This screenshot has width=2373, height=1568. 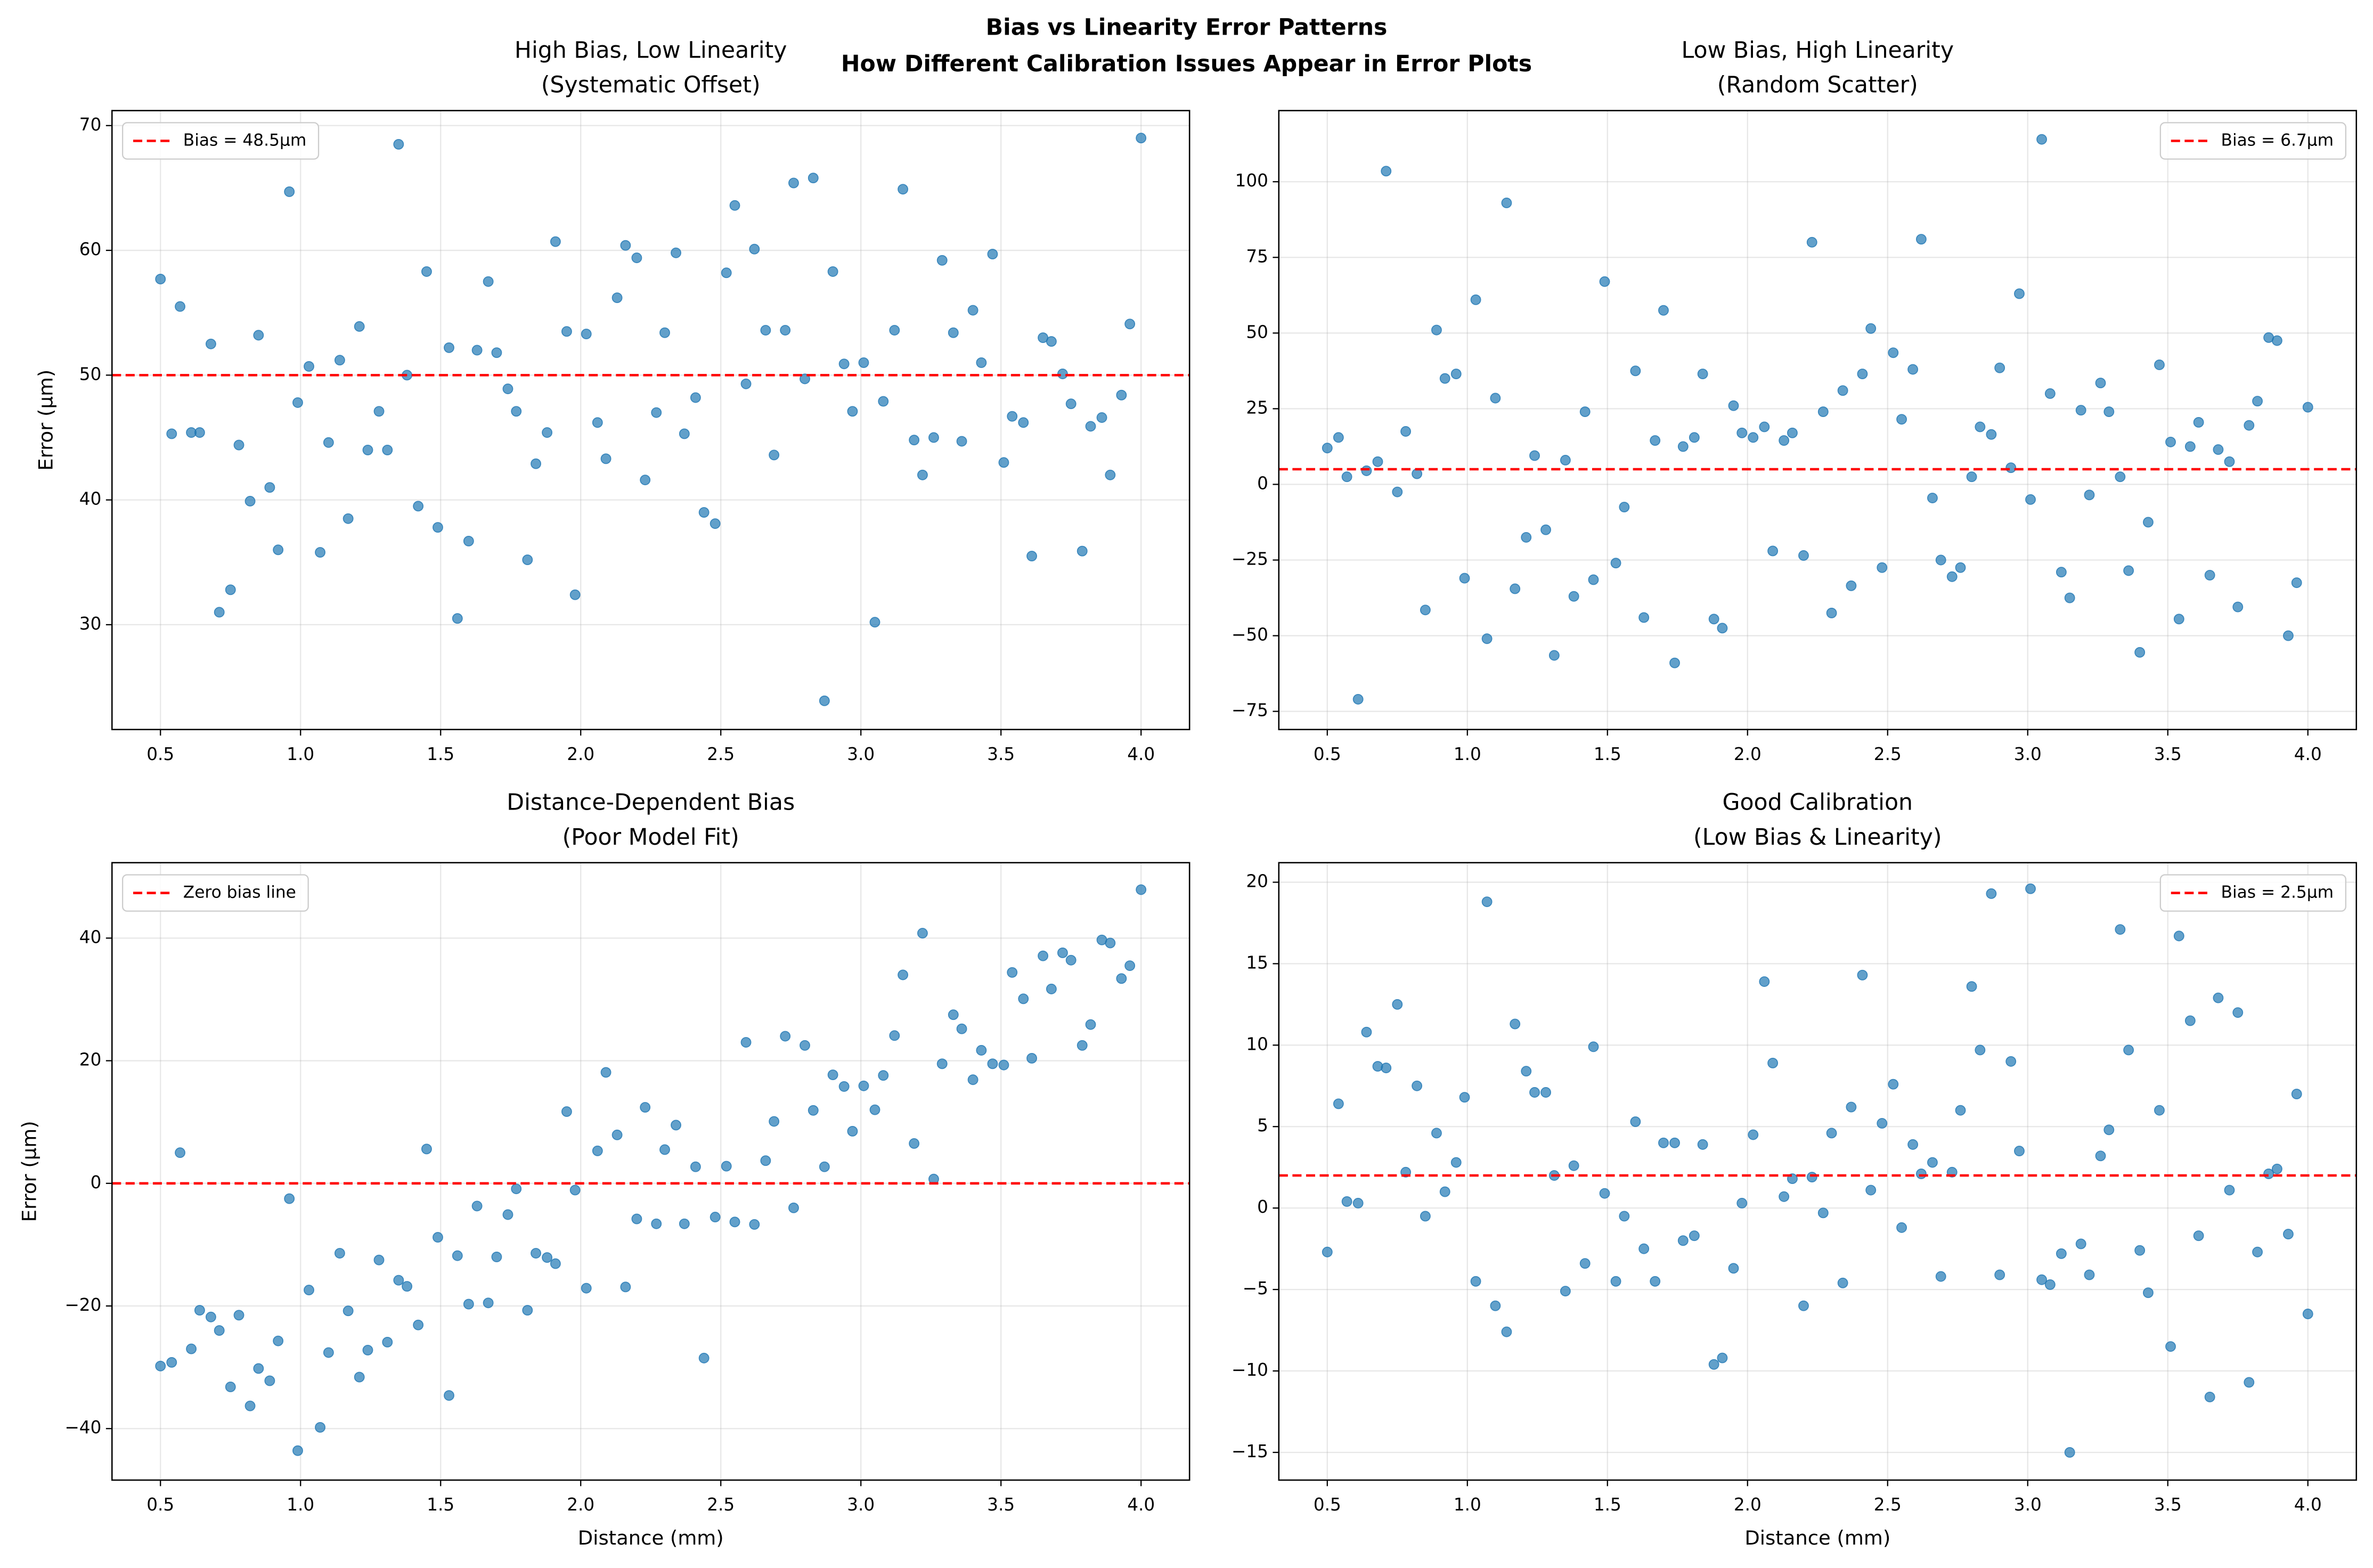 I want to click on x-tick-label: 1.0, so click(x=1467, y=754).